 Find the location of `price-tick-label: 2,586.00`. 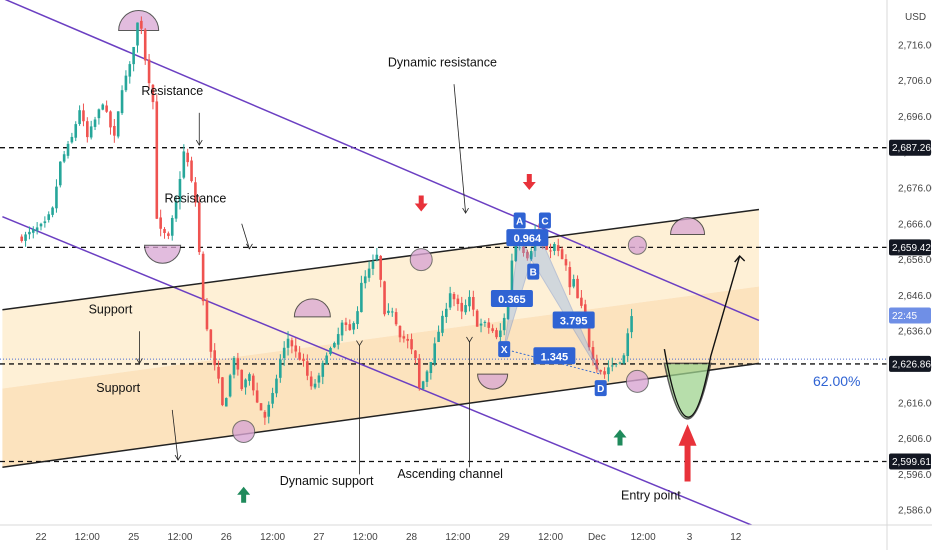

price-tick-label: 2,586.00 is located at coordinates (915, 511).